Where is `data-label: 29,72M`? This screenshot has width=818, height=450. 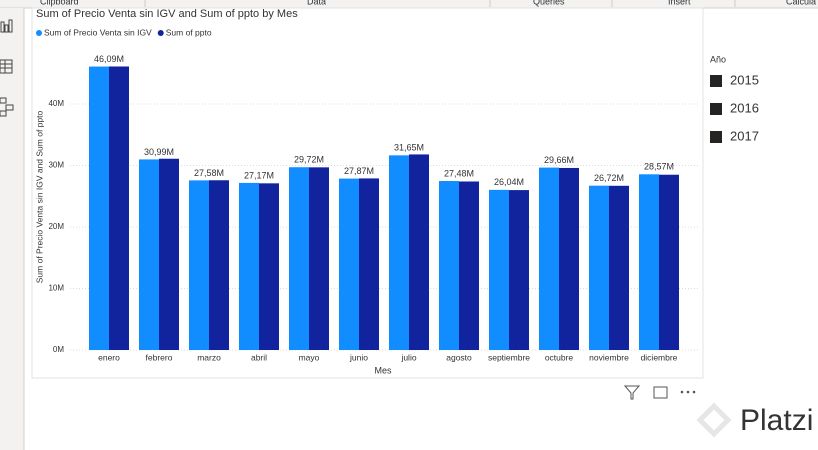
data-label: 29,72M is located at coordinates (309, 160).